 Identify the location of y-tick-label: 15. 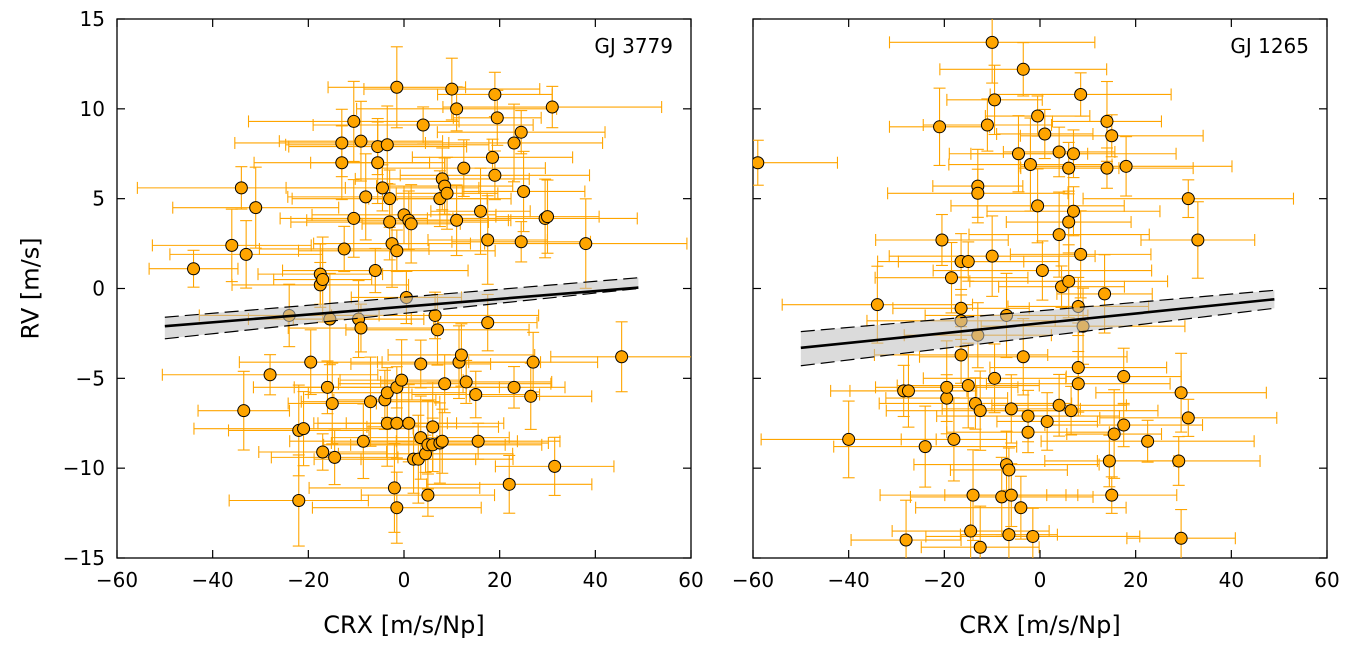
(92, 19).